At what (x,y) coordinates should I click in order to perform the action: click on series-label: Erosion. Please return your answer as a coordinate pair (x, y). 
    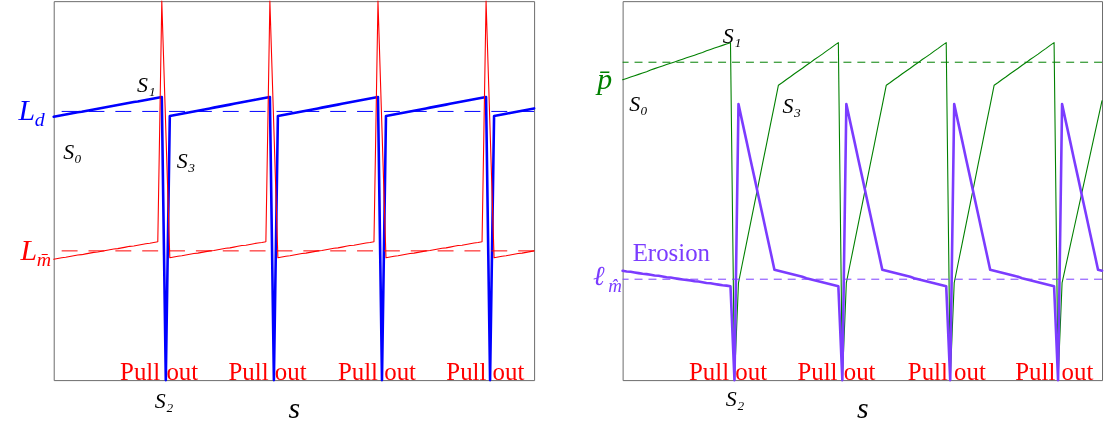
    Looking at the image, I should click on (671, 252).